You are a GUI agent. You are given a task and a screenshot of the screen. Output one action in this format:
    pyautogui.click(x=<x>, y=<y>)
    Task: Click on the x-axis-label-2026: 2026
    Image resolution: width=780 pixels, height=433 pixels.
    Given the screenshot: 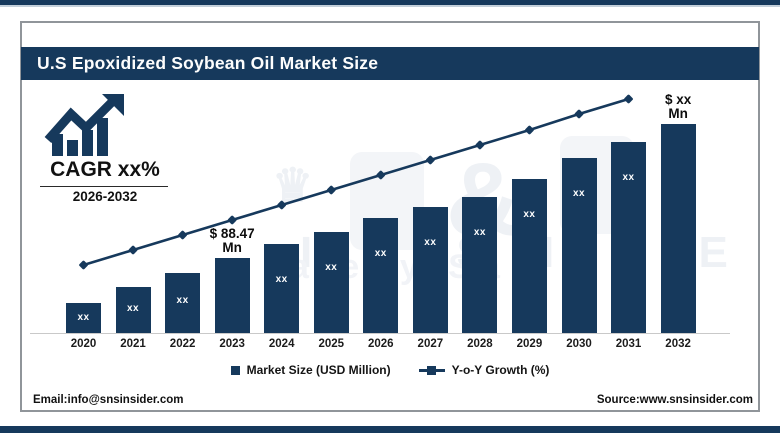 What is the action you would take?
    pyautogui.click(x=381, y=344)
    